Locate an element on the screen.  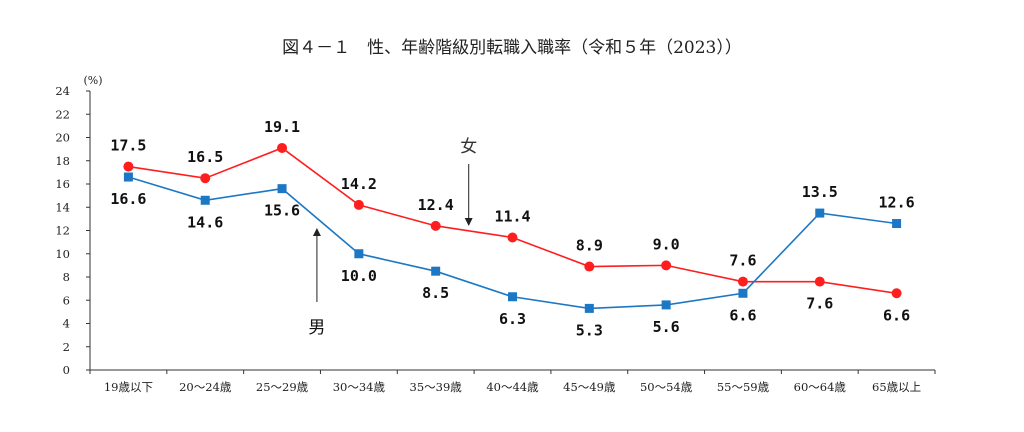
x-tick-label: 20～24歳 is located at coordinates (205, 387).